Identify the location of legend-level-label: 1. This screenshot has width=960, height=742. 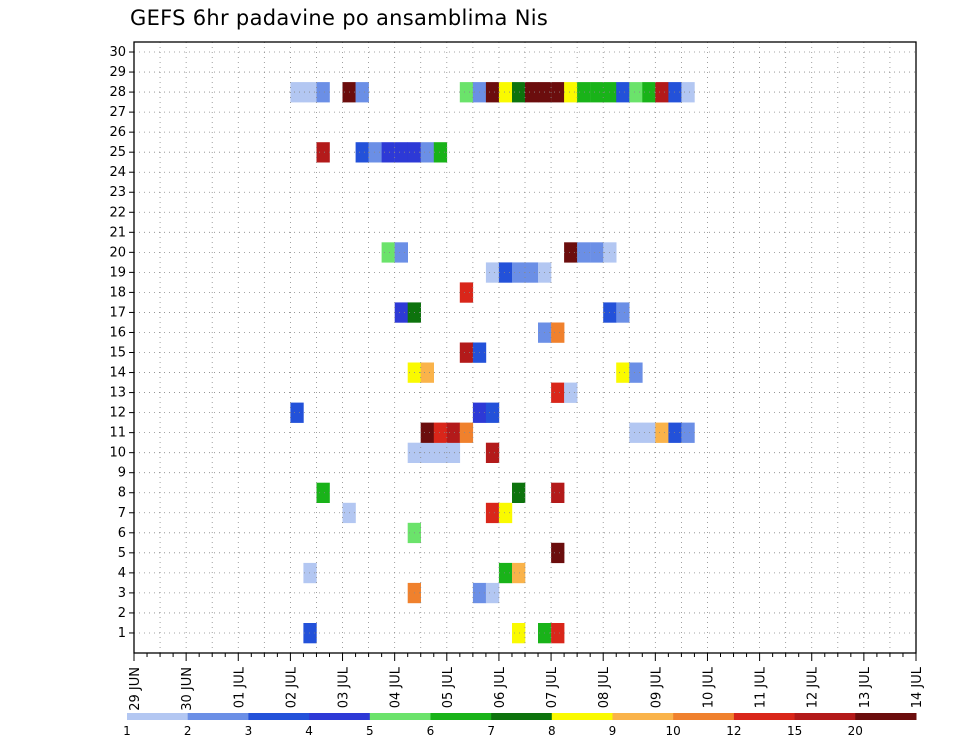
(127, 731).